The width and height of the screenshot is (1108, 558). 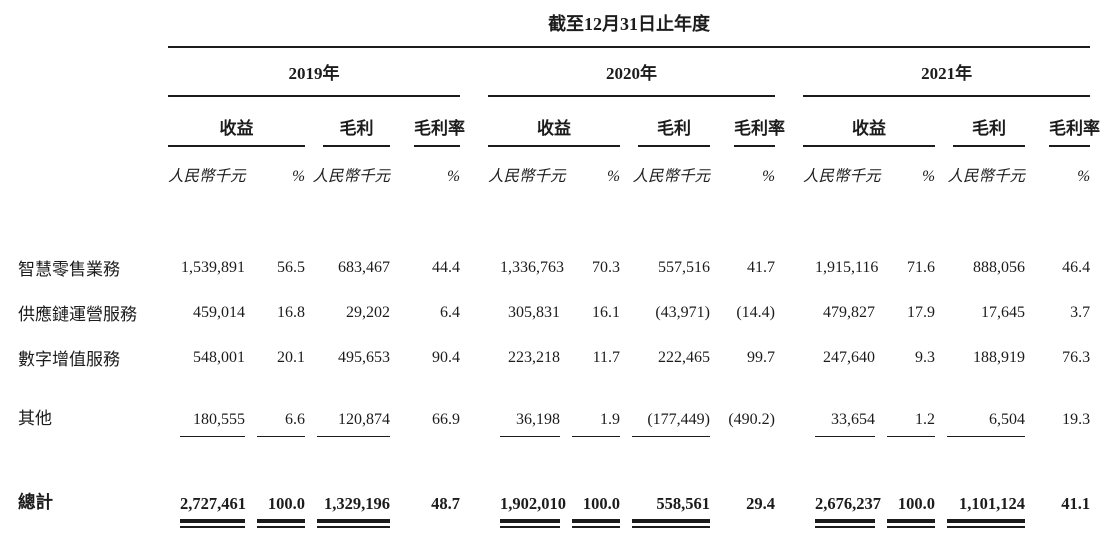 What do you see at coordinates (947, 72) in the screenshot?
I see `year-header-2021: 2021年` at bounding box center [947, 72].